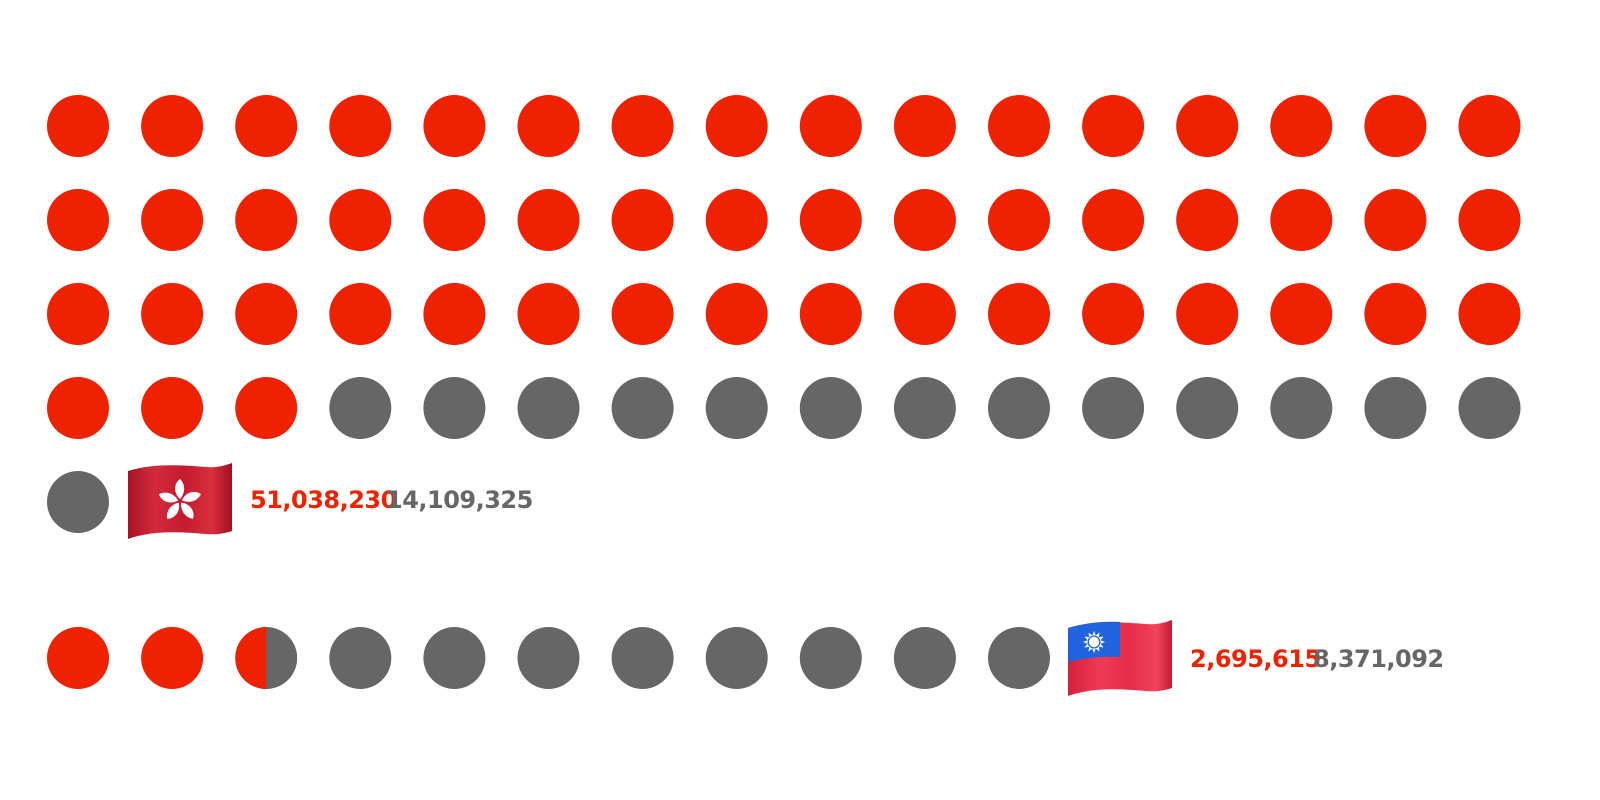 The image size is (1600, 800). I want to click on hong-kong-flag-icon, so click(180, 501).